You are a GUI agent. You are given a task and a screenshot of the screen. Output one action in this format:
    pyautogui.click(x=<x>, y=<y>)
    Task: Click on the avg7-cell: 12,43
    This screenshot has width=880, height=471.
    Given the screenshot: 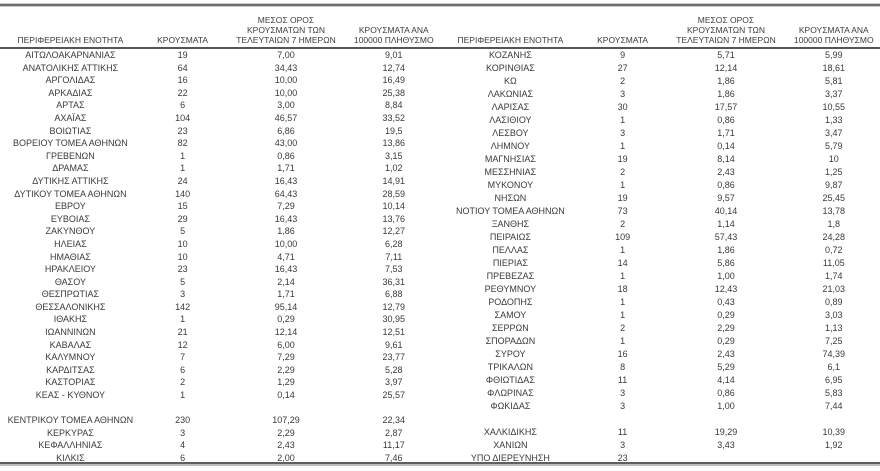 What is the action you would take?
    pyautogui.click(x=726, y=288)
    